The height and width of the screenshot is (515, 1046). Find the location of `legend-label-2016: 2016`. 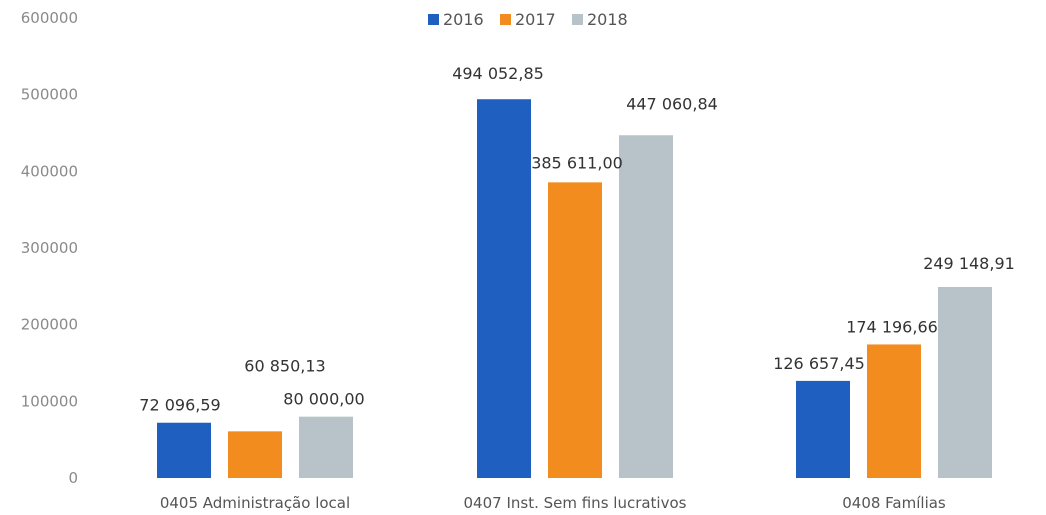

legend-label-2016: 2016 is located at coordinates (463, 19).